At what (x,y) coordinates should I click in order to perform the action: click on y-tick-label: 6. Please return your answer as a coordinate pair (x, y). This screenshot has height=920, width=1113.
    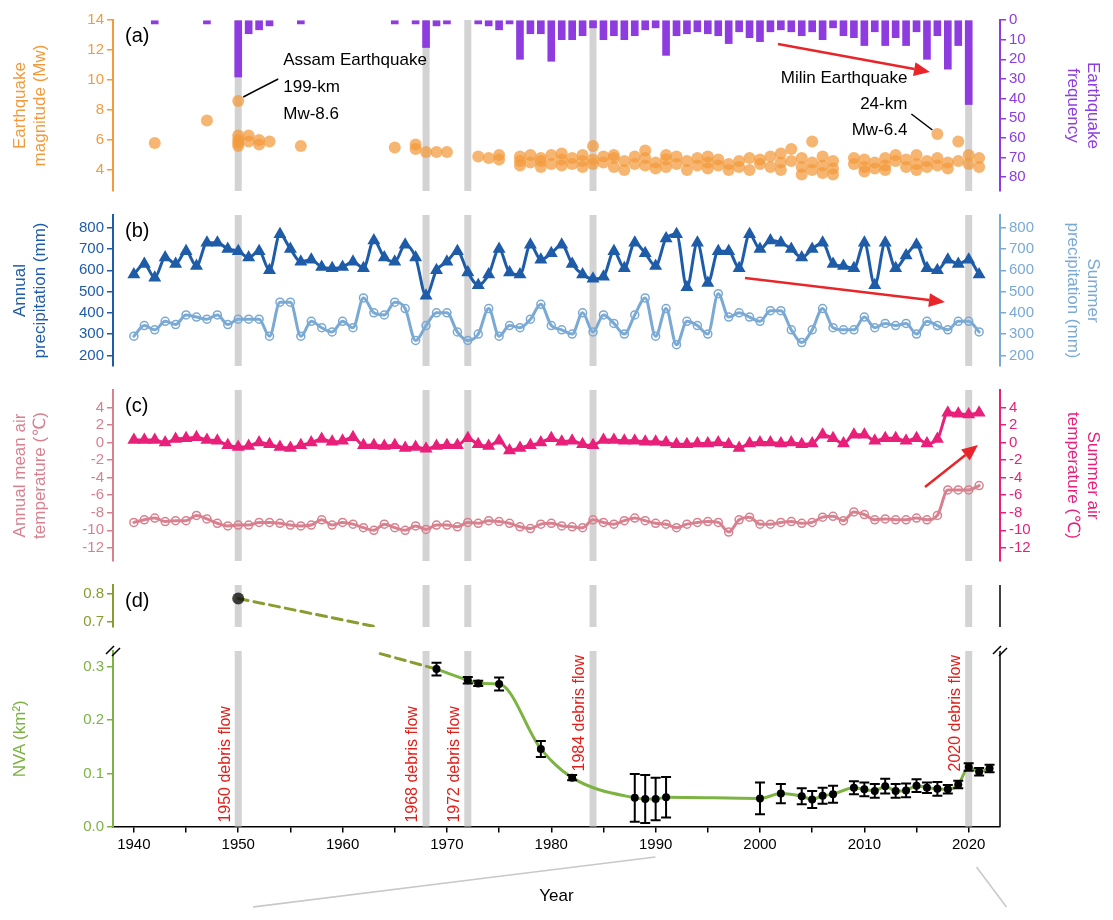
    Looking at the image, I should click on (99, 139).